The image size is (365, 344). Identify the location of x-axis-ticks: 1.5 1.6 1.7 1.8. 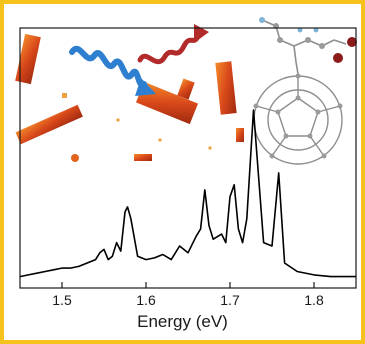
(188, 295).